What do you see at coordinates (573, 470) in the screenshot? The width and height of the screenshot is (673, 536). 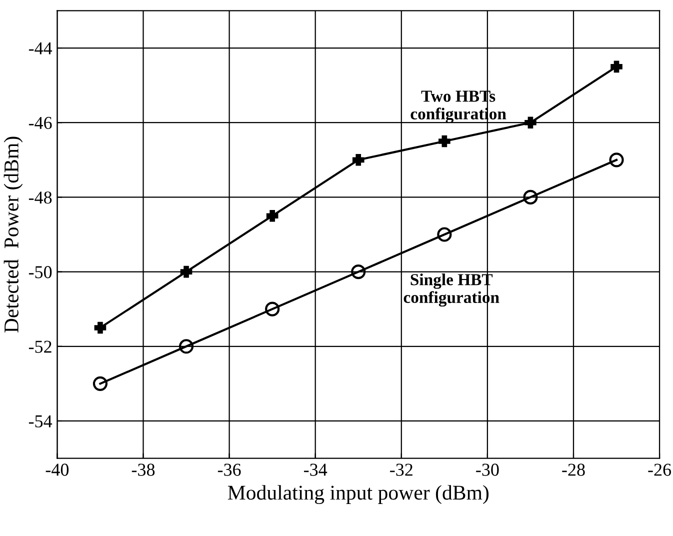 I see `x-tick-label: -28` at bounding box center [573, 470].